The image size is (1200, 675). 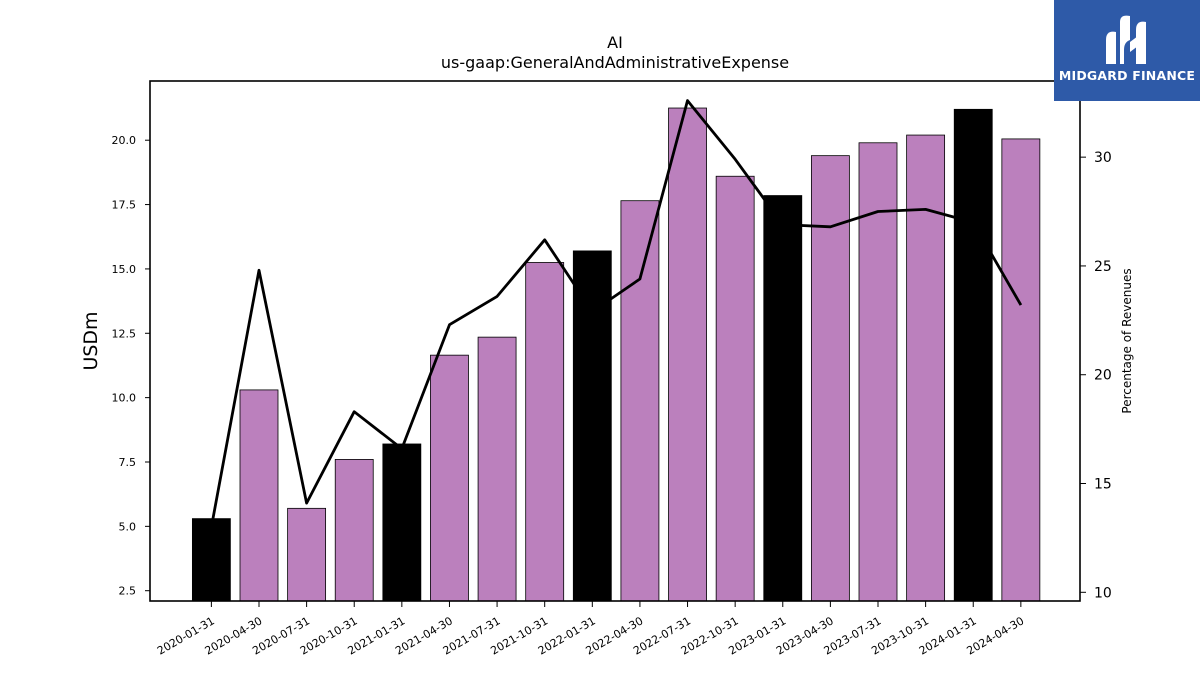 I want to click on y2-tick-label: 15, so click(x=1103, y=485).